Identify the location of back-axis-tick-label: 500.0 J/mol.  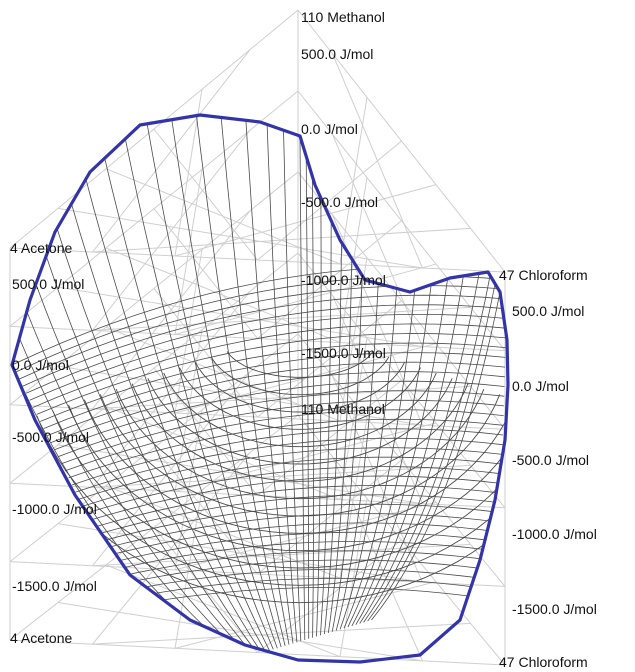
(337, 54).